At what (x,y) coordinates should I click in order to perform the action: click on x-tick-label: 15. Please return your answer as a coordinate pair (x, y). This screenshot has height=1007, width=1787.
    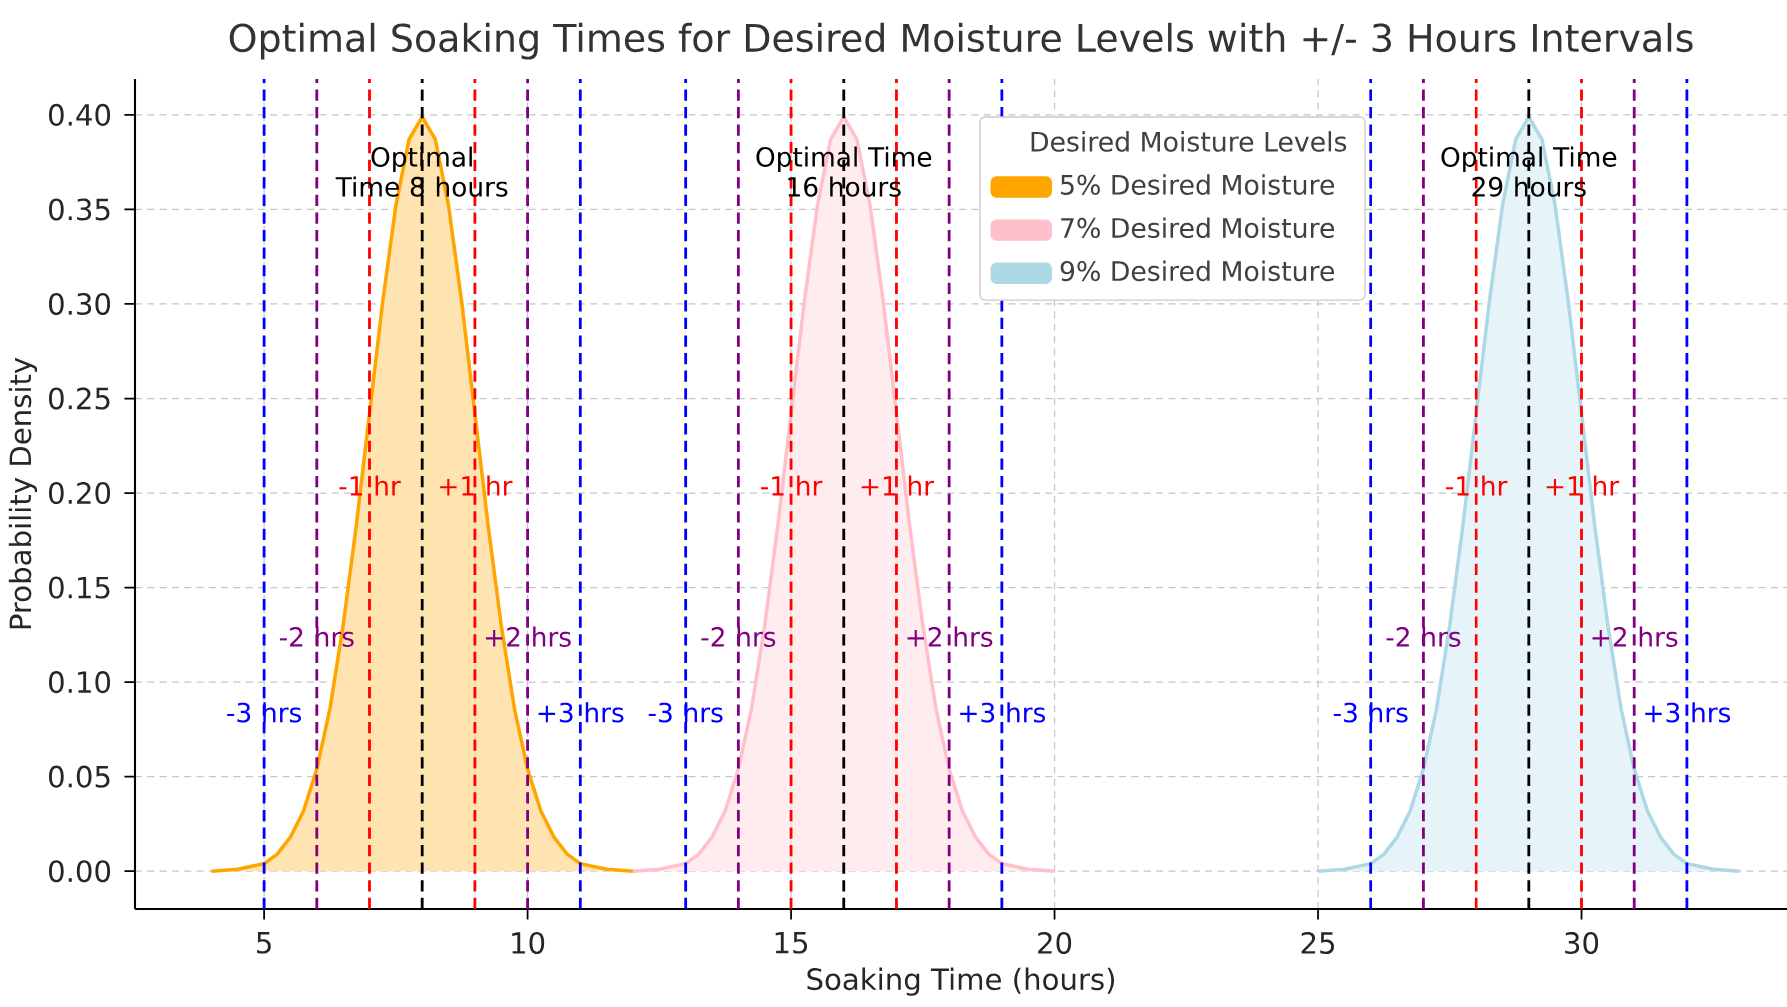
    Looking at the image, I should click on (791, 942).